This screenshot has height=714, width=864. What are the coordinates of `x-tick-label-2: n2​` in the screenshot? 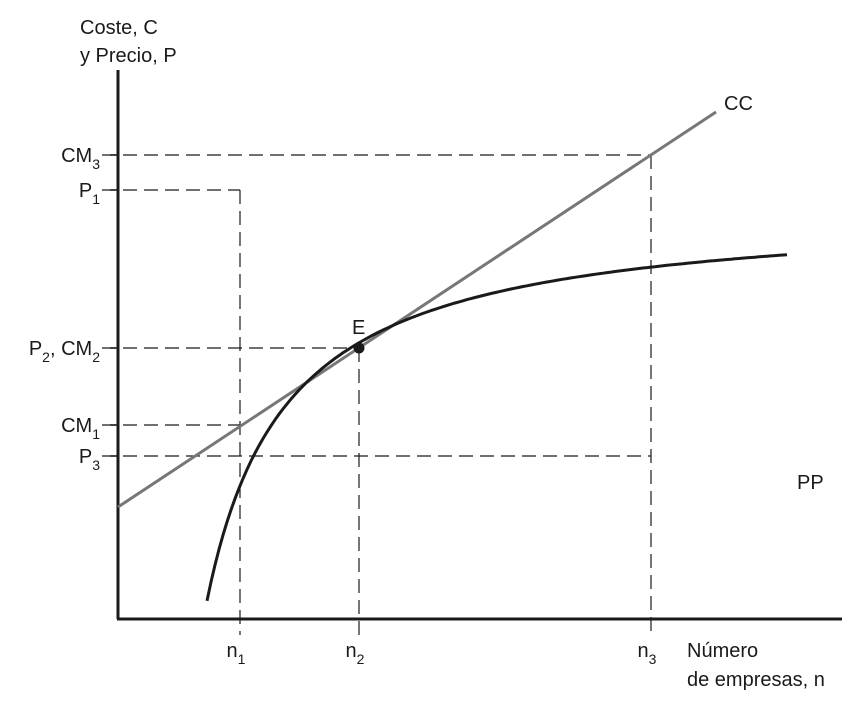 It's located at (355, 653).